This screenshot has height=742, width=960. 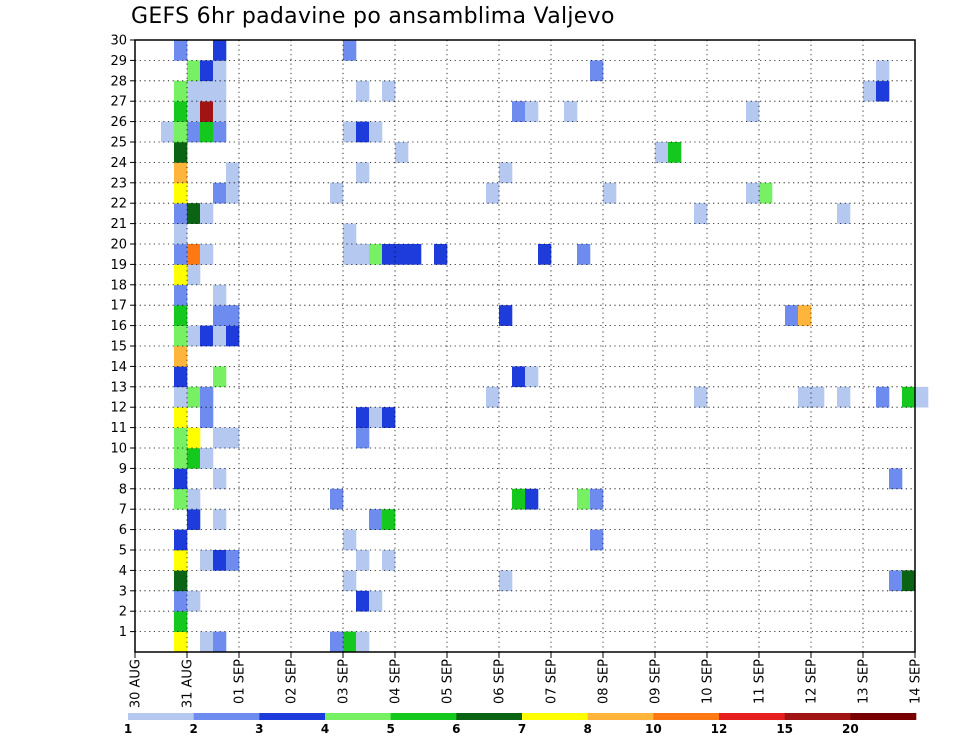 I want to click on x-tick-label: 03 SEP, so click(x=344, y=681).